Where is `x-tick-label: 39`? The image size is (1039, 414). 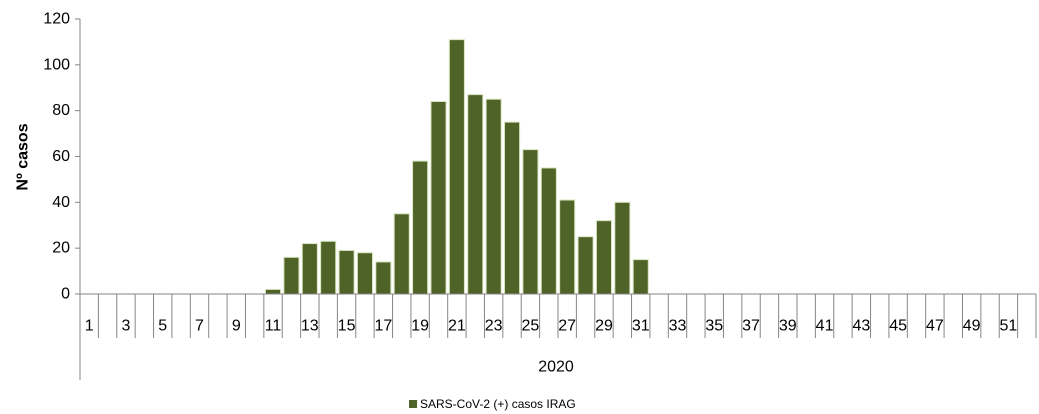 x-tick-label: 39 is located at coordinates (788, 326).